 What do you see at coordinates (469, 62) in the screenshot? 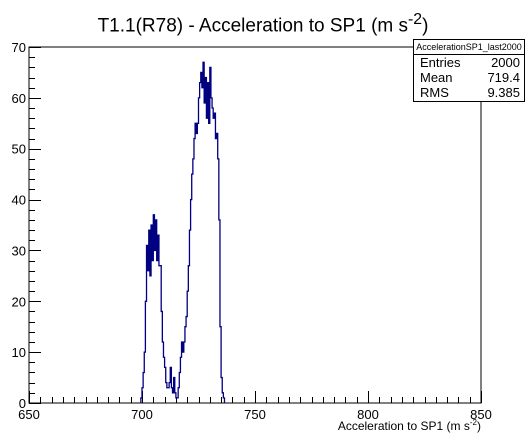
I see `statistics-row-entries: Entries 2000` at bounding box center [469, 62].